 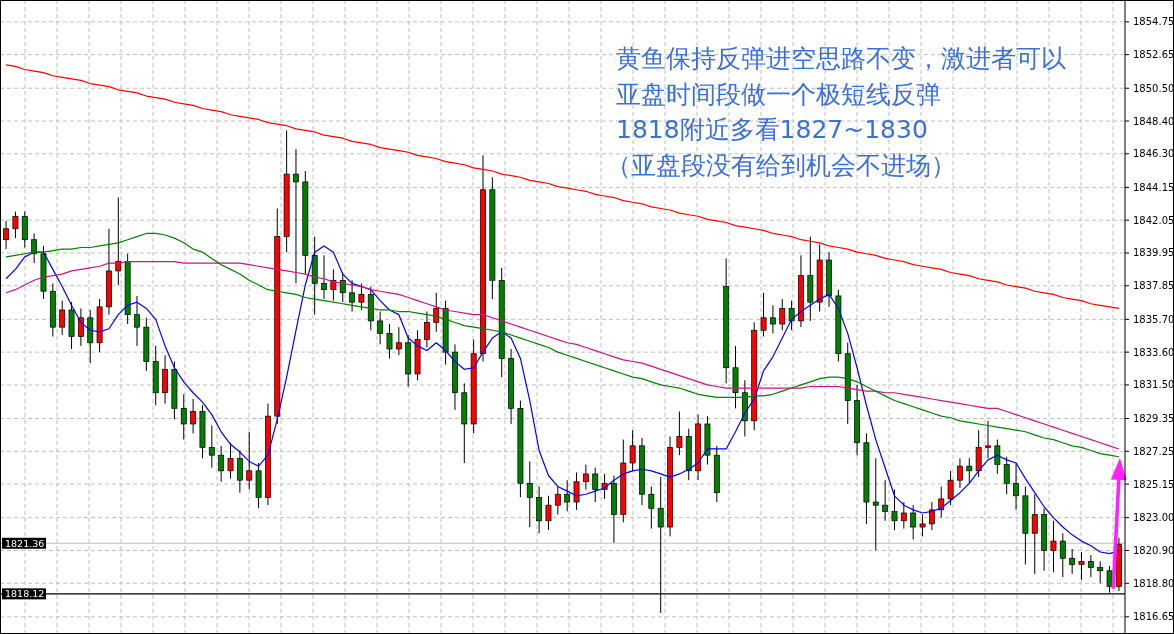 What do you see at coordinates (1153, 617) in the screenshot?
I see `y-tick-label: 1816.65` at bounding box center [1153, 617].